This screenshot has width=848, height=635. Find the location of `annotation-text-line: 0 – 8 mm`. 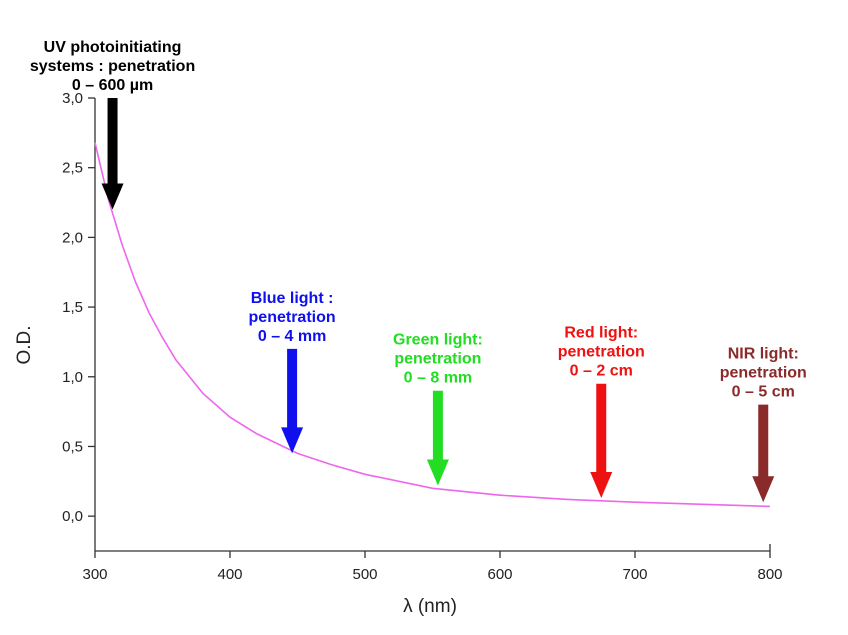

annotation-text-line: 0 – 8 mm is located at coordinates (438, 378).